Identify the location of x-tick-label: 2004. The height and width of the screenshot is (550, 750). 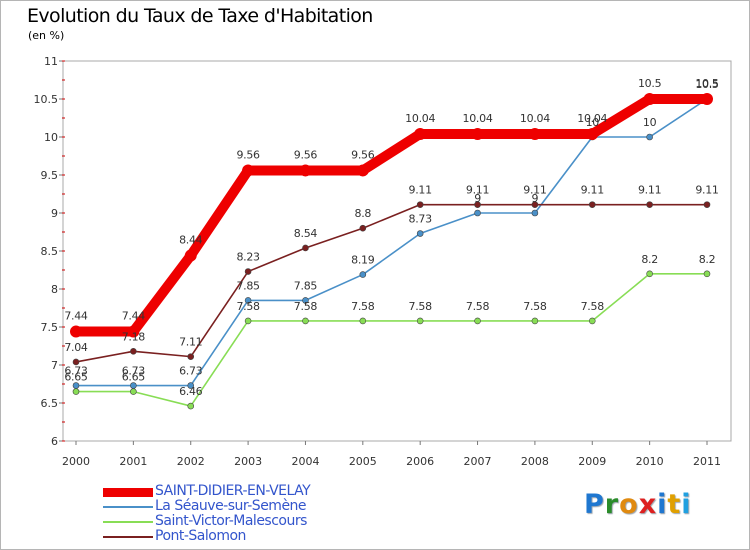
(305, 461).